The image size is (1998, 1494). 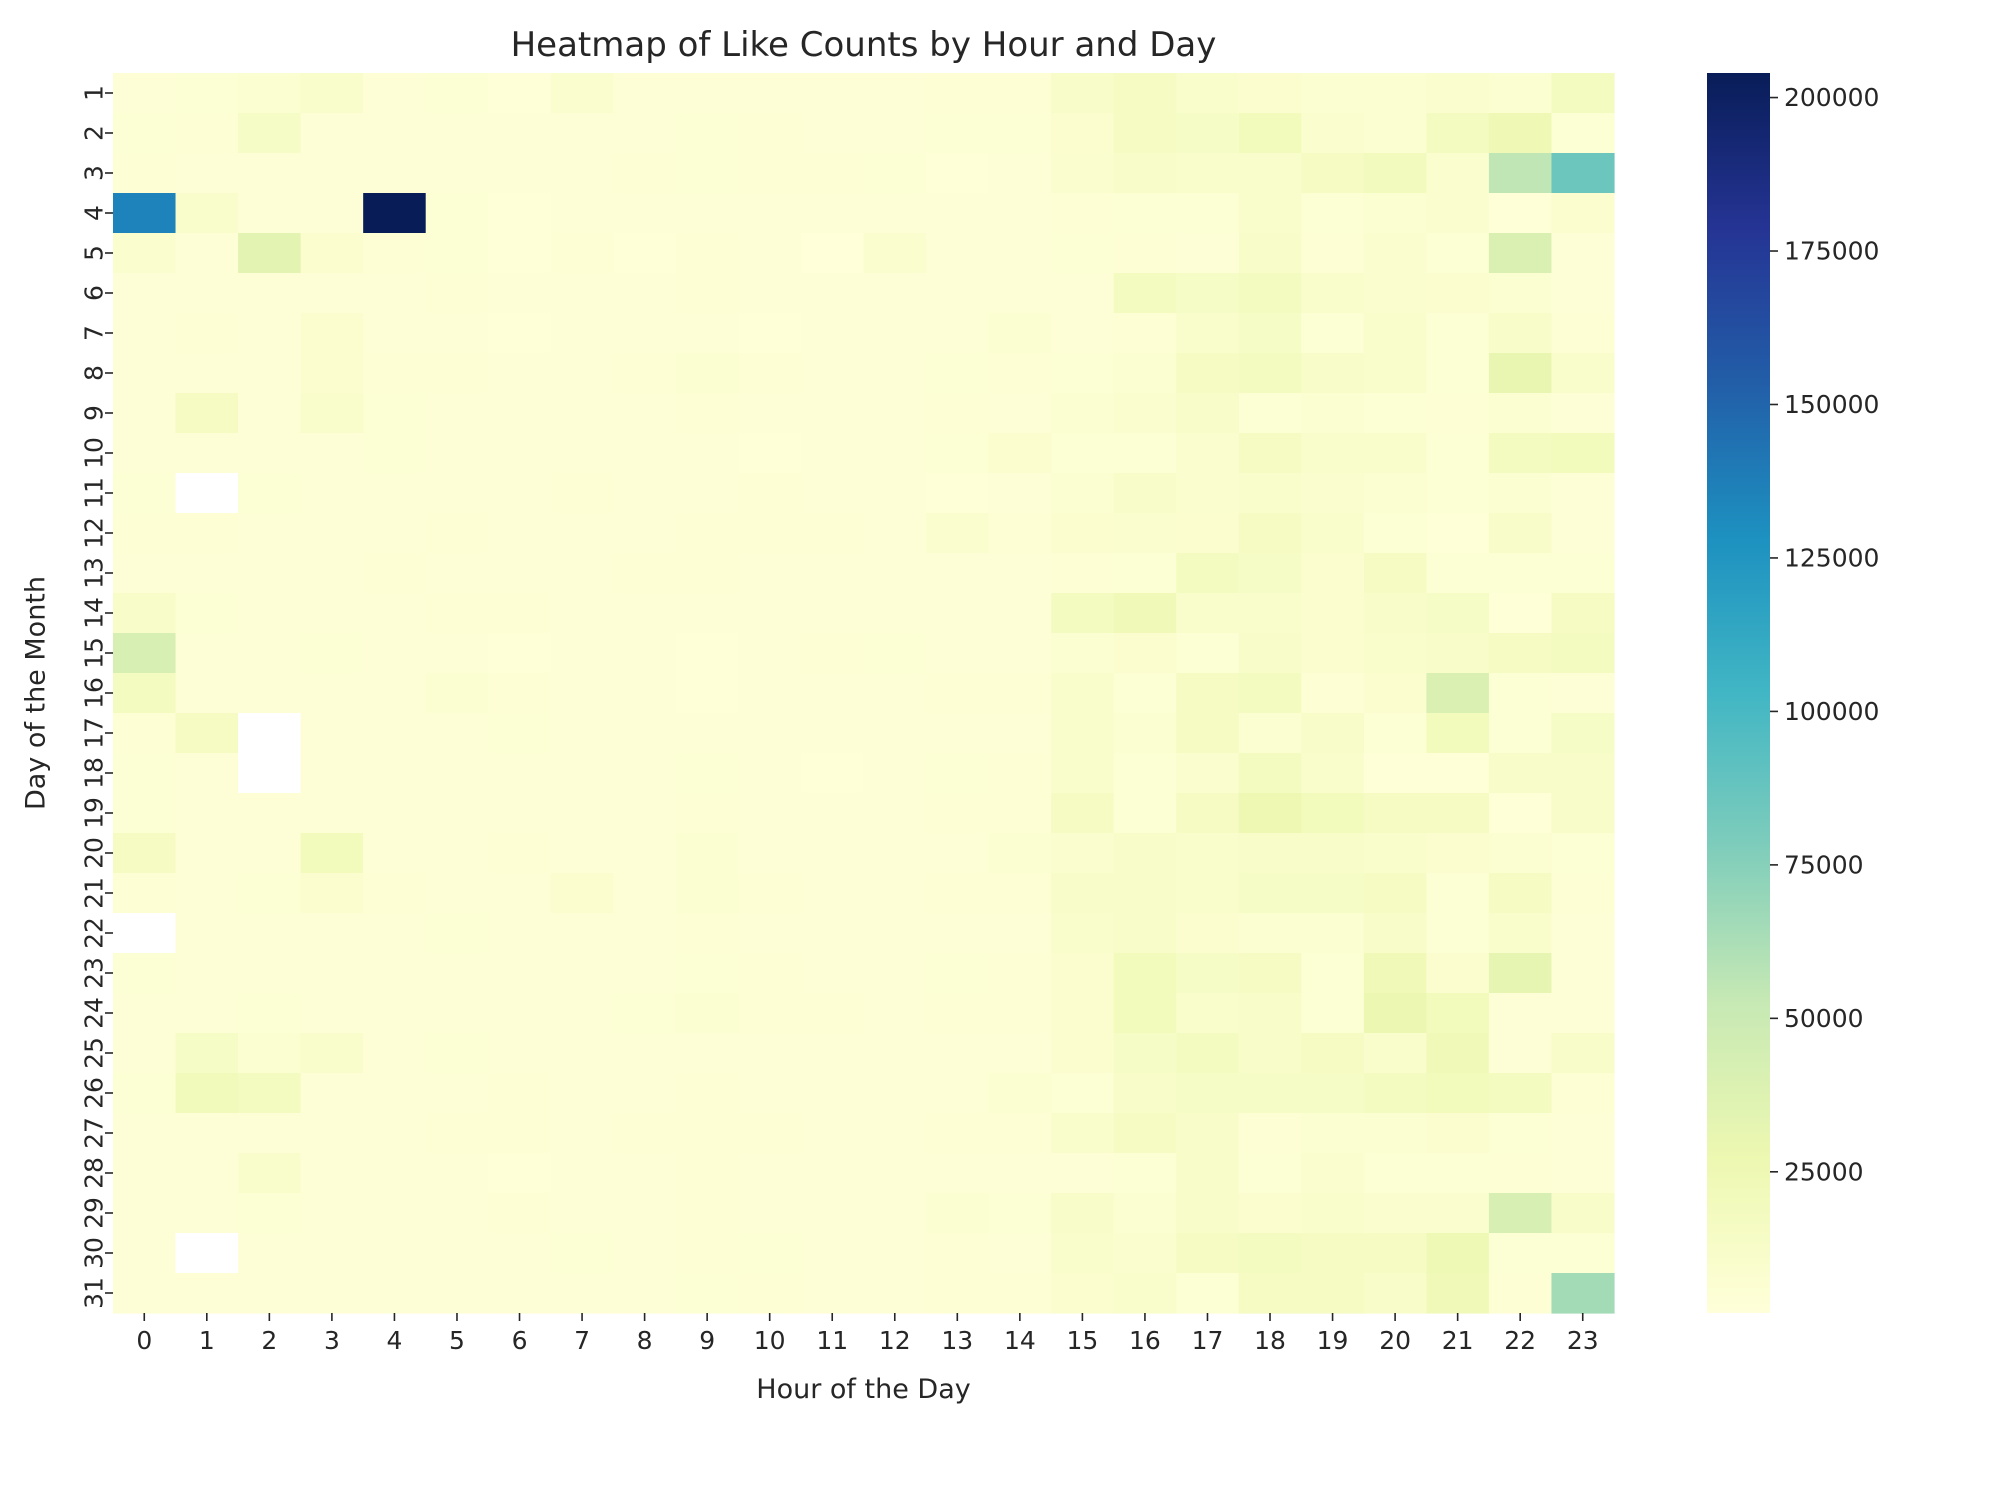 What do you see at coordinates (1831, 251) in the screenshot?
I see `colorbar-tick-label: 175000` at bounding box center [1831, 251].